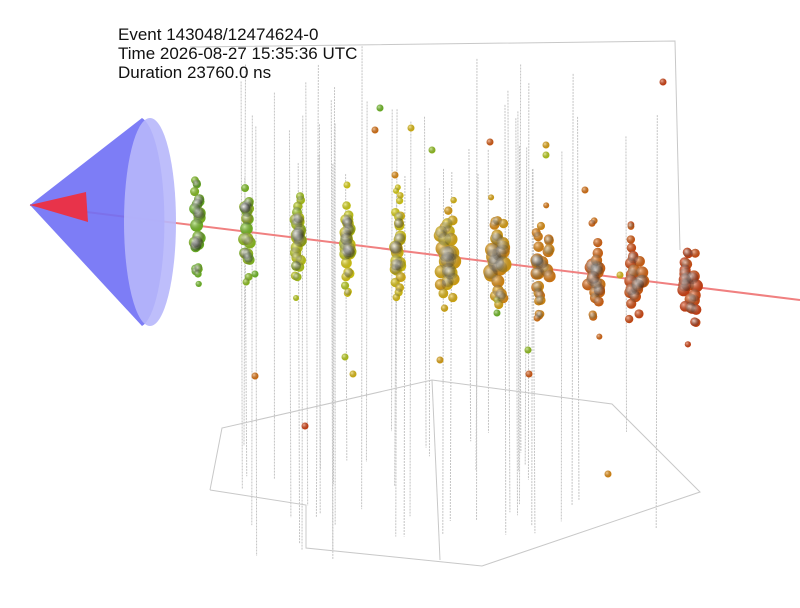  Describe the element at coordinates (59, 207) in the screenshot. I see `cone-tip` at that location.